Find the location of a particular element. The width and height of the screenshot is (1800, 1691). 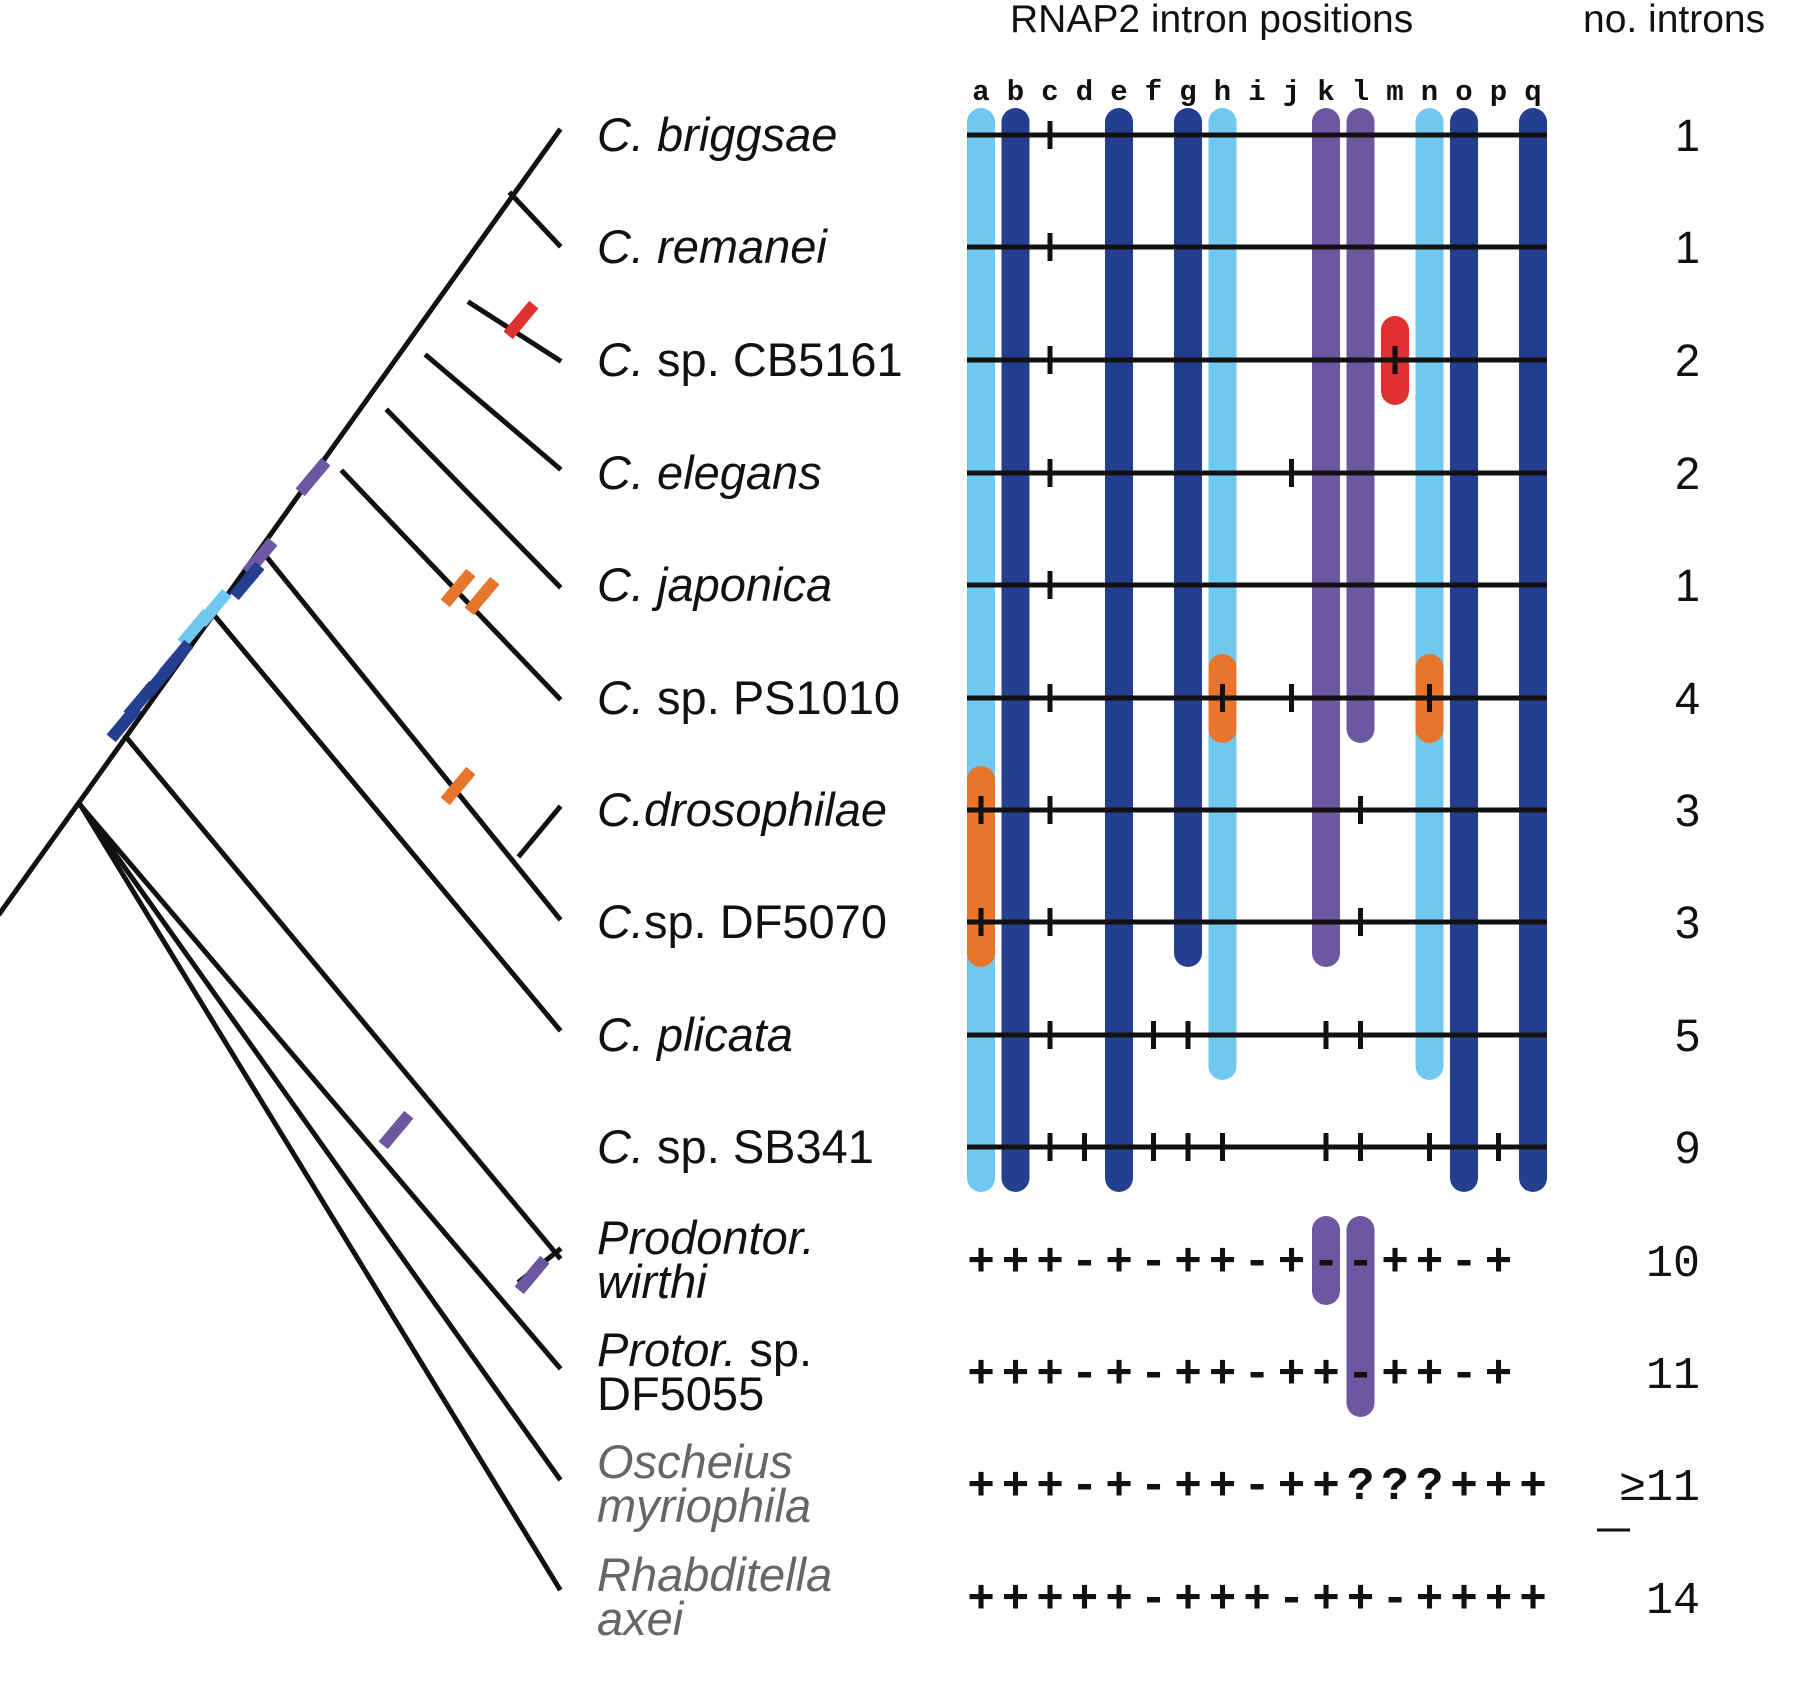

intron-count: 11 is located at coordinates (1673, 1376).